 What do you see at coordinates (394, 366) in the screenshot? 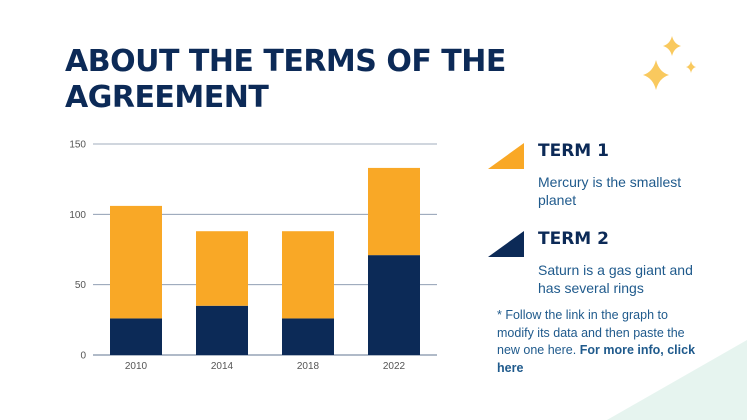
I see `x-tick-label: 2022` at bounding box center [394, 366].